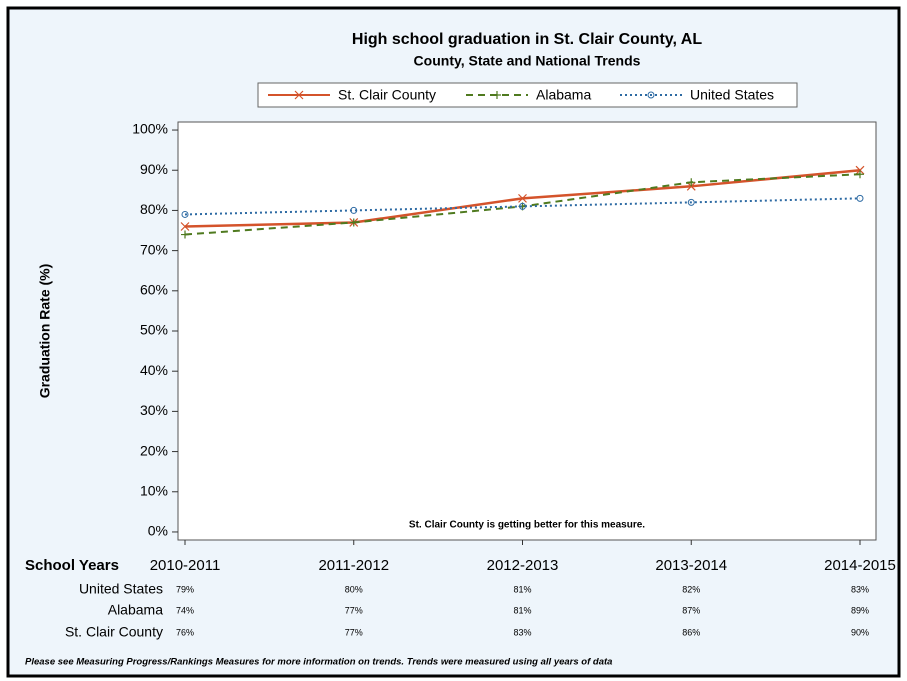 This screenshot has height=681, width=907. Describe the element at coordinates (185, 565) in the screenshot. I see `x-tick-label: 2010-2011` at that location.